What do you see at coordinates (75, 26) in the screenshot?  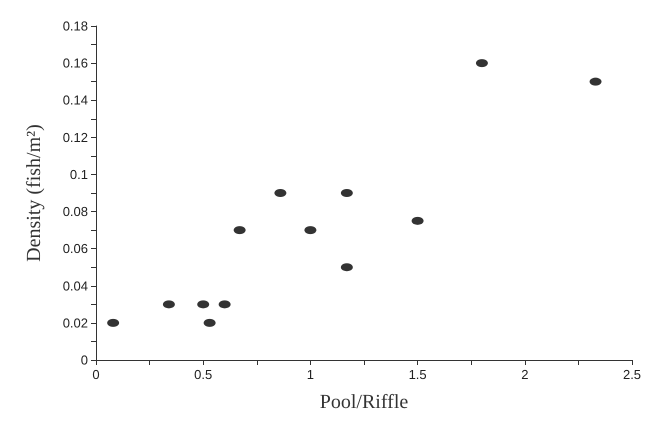 I see `y-tick-label: 0.18` at bounding box center [75, 26].